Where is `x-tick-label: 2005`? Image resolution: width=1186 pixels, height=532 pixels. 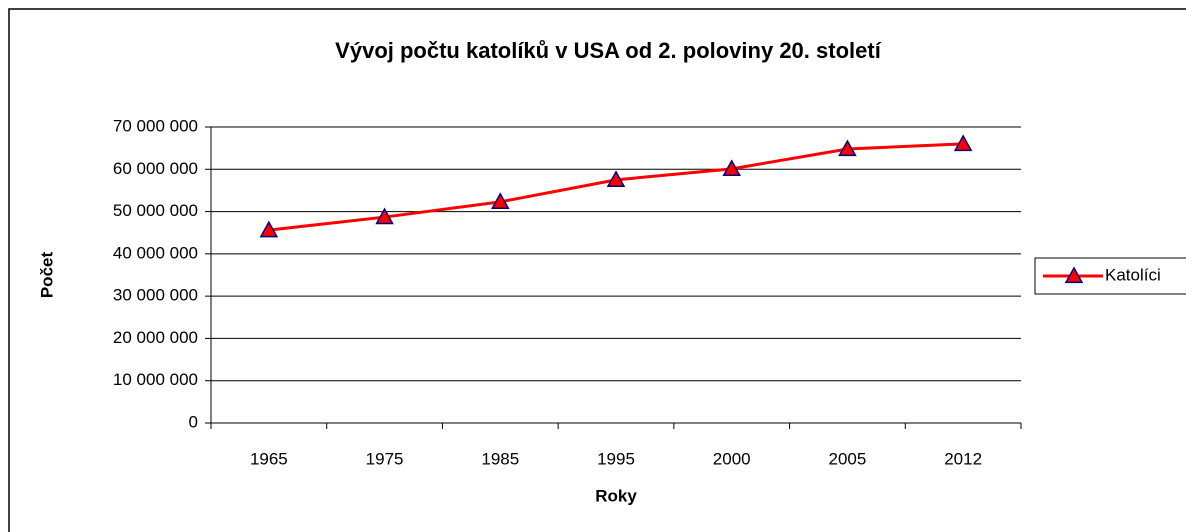
x-tick-label: 2005 is located at coordinates (848, 458).